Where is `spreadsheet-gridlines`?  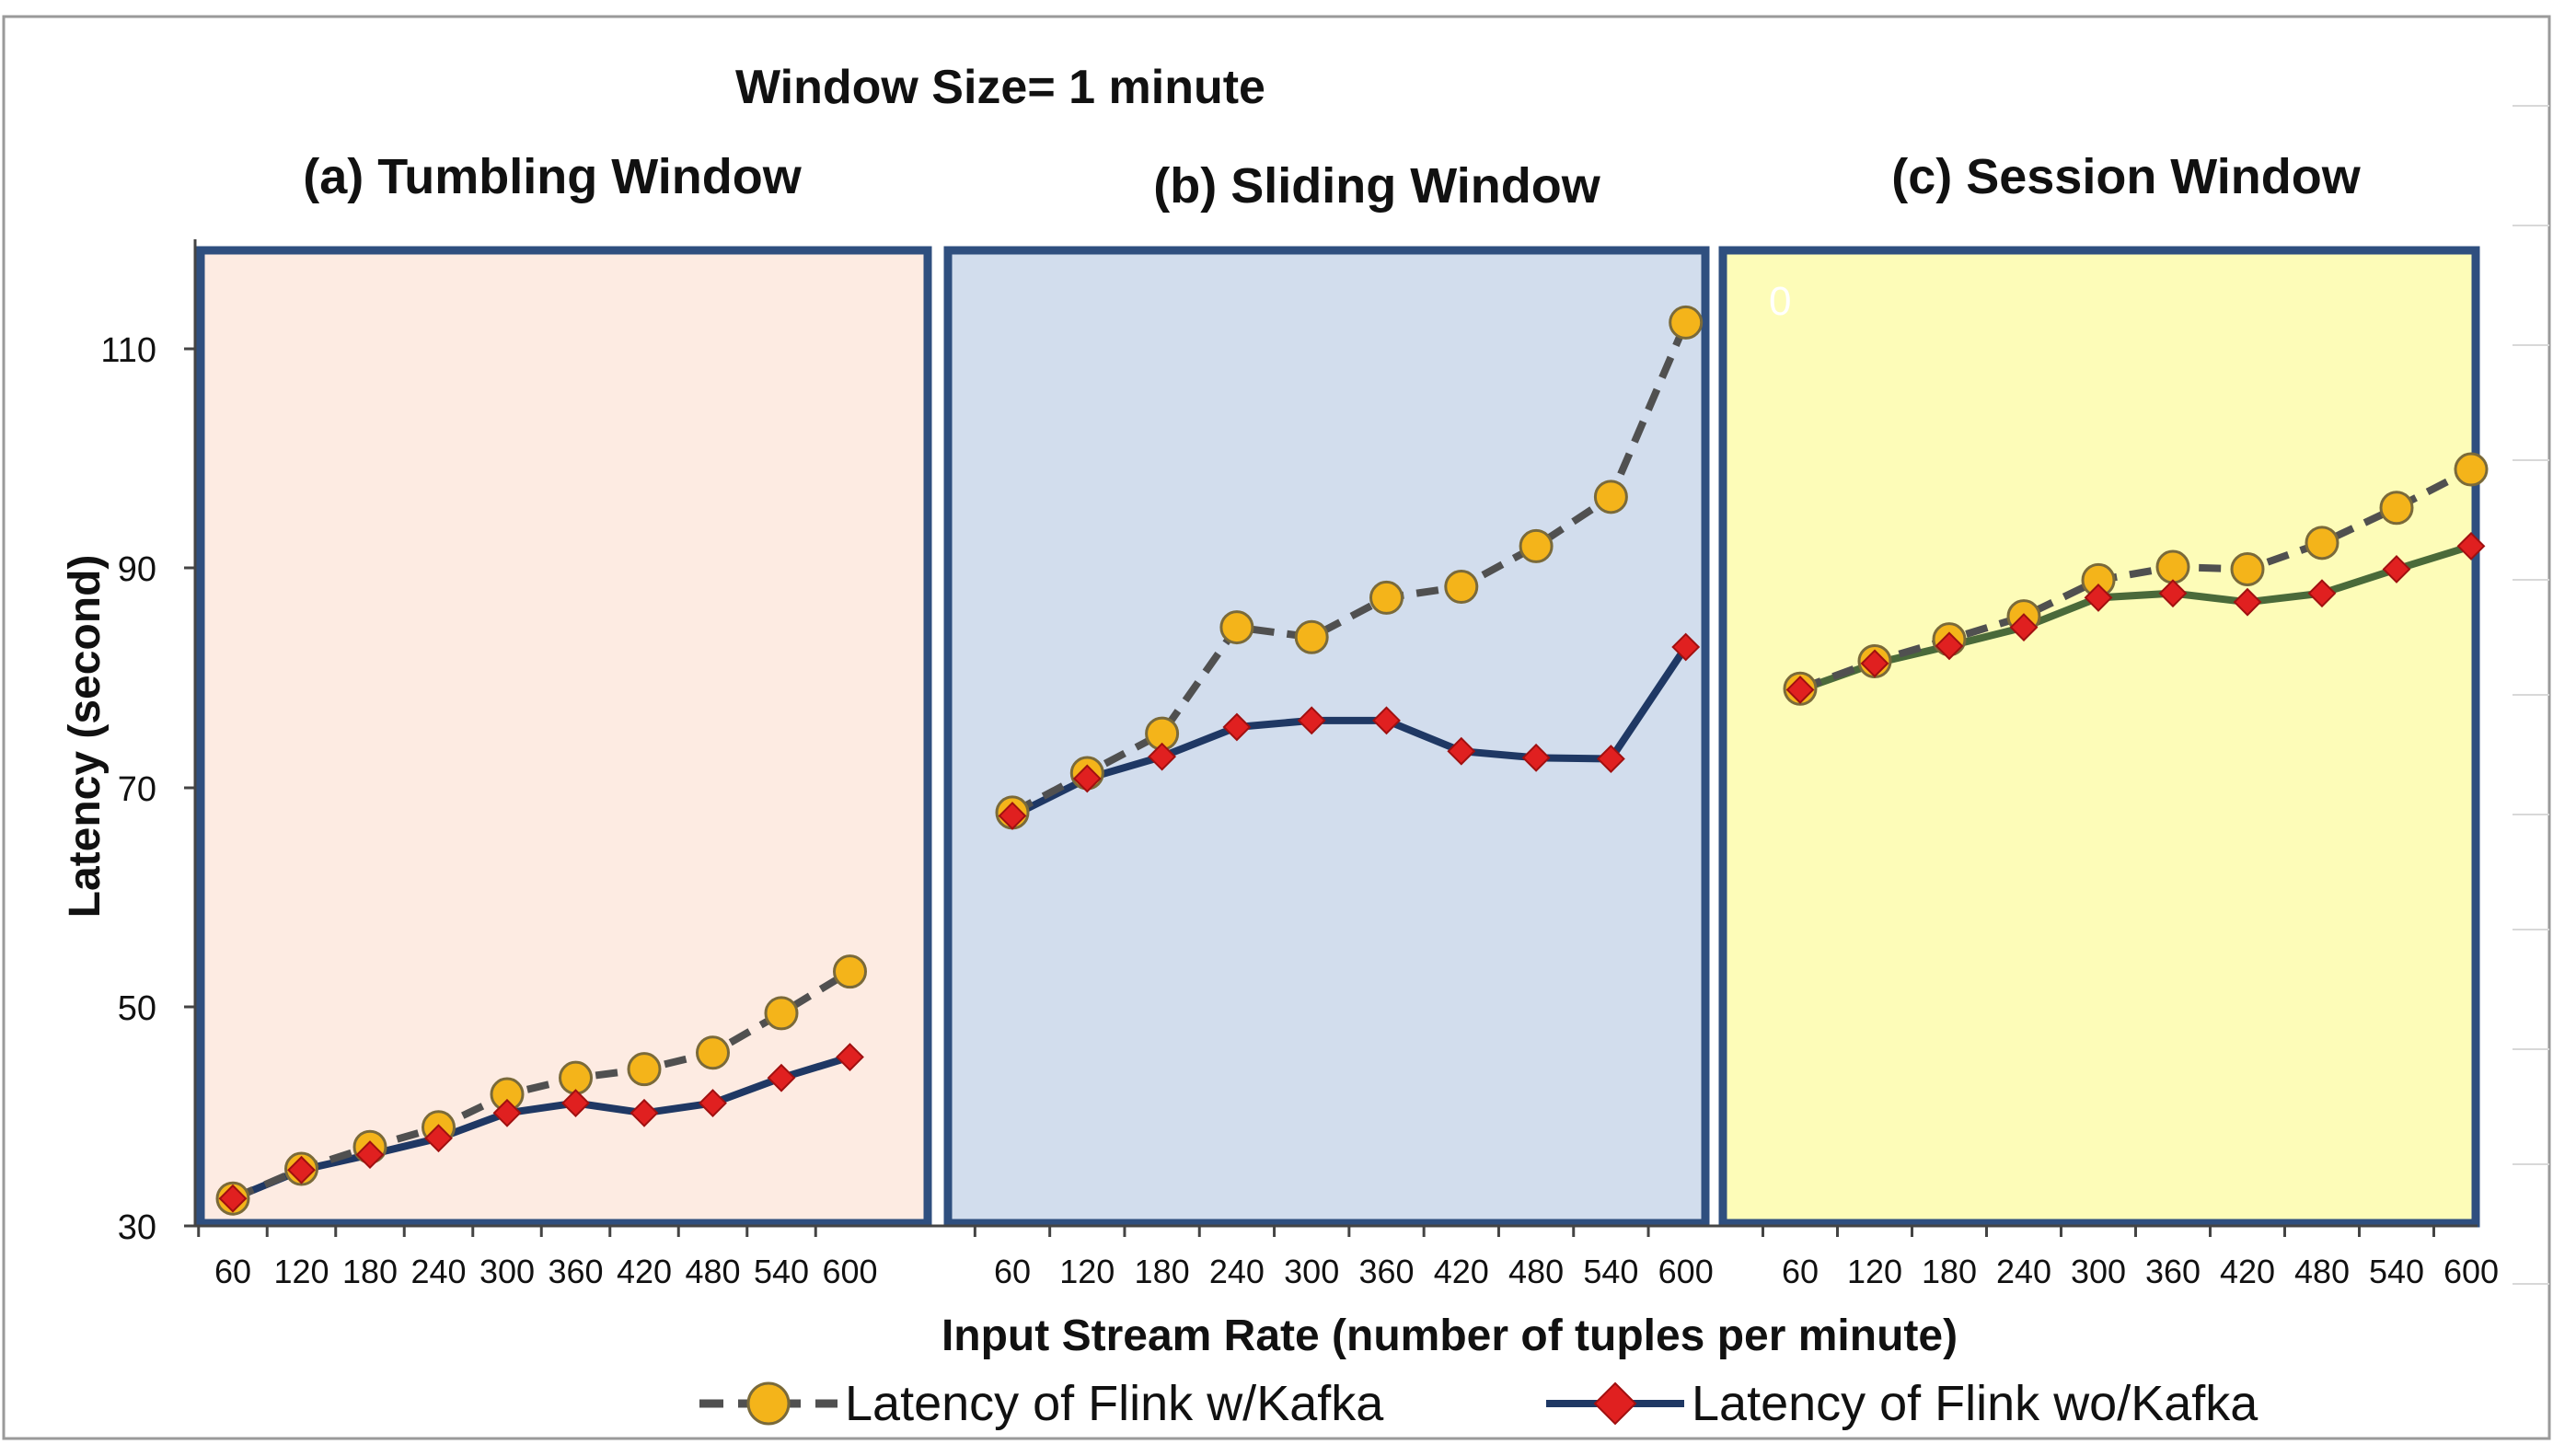 spreadsheet-gridlines is located at coordinates (2531, 695).